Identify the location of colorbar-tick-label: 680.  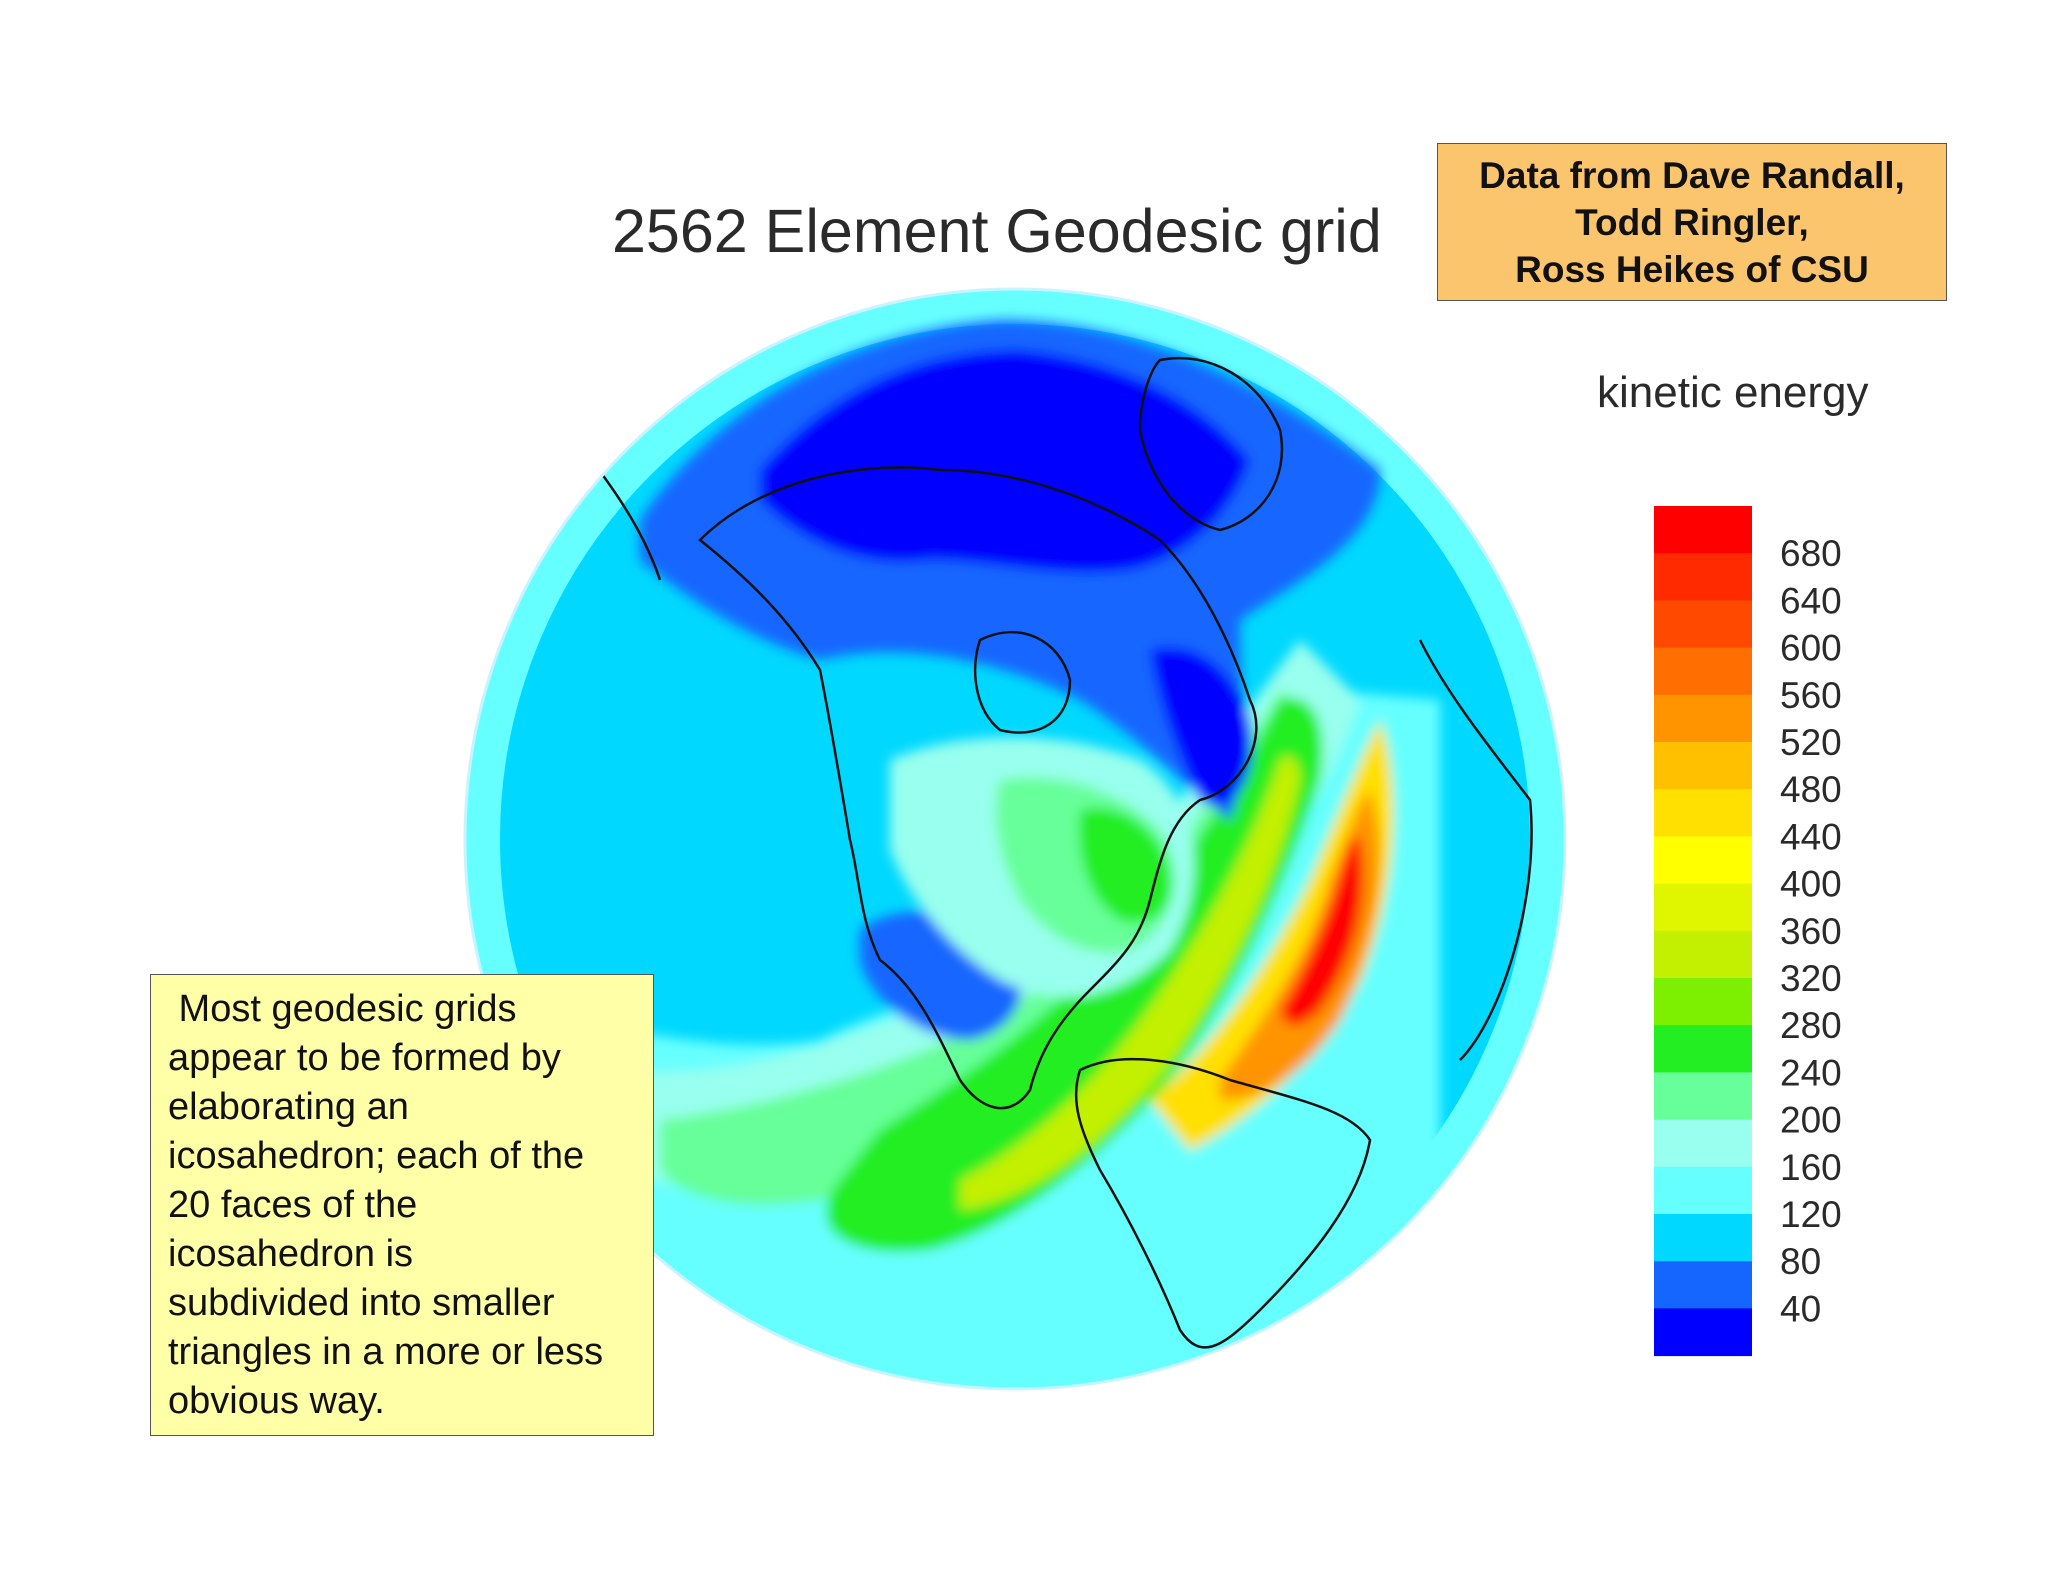
(1811, 553).